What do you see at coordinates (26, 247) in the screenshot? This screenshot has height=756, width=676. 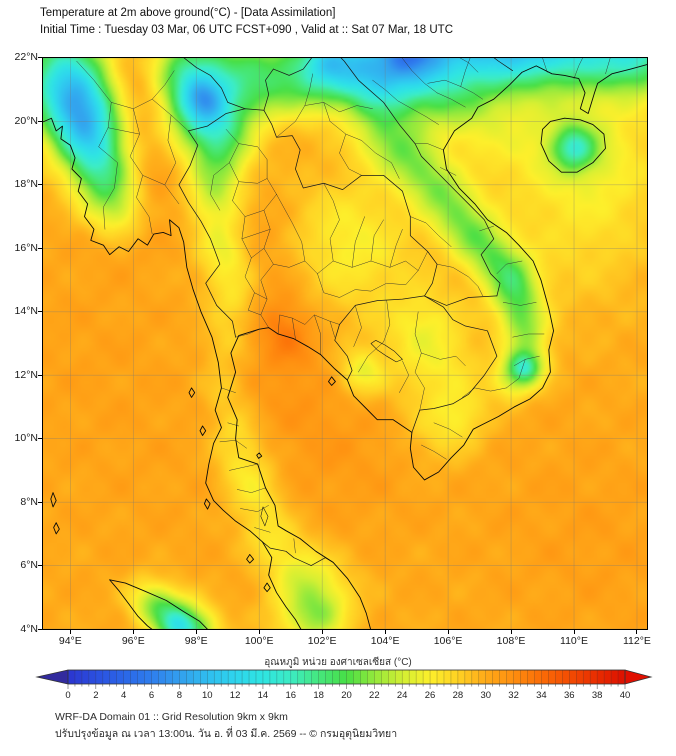 I see `y-axis-tick-label: 16°N` at bounding box center [26, 247].